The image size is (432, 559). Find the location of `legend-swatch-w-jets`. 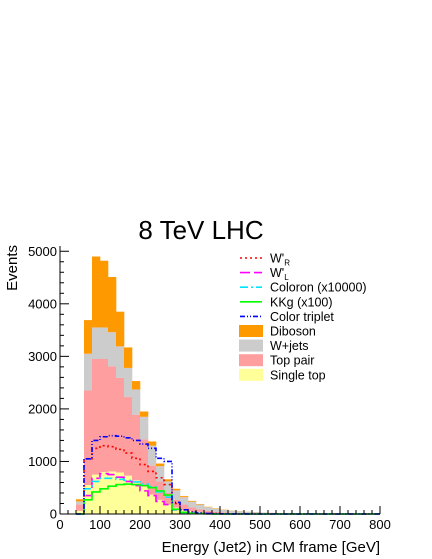

legend-swatch-w-jets is located at coordinates (251, 345).